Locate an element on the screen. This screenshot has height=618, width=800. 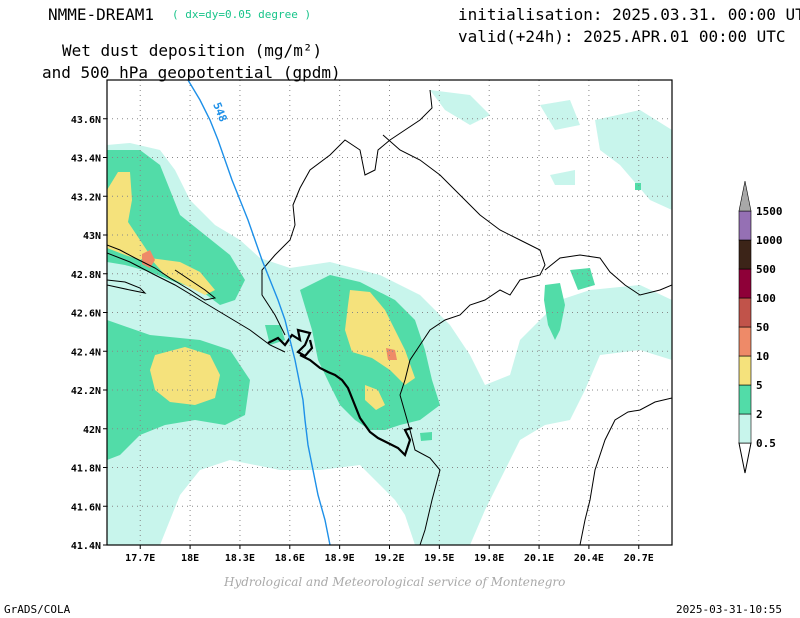
border-bih-montenegro is located at coordinates (347, 212).